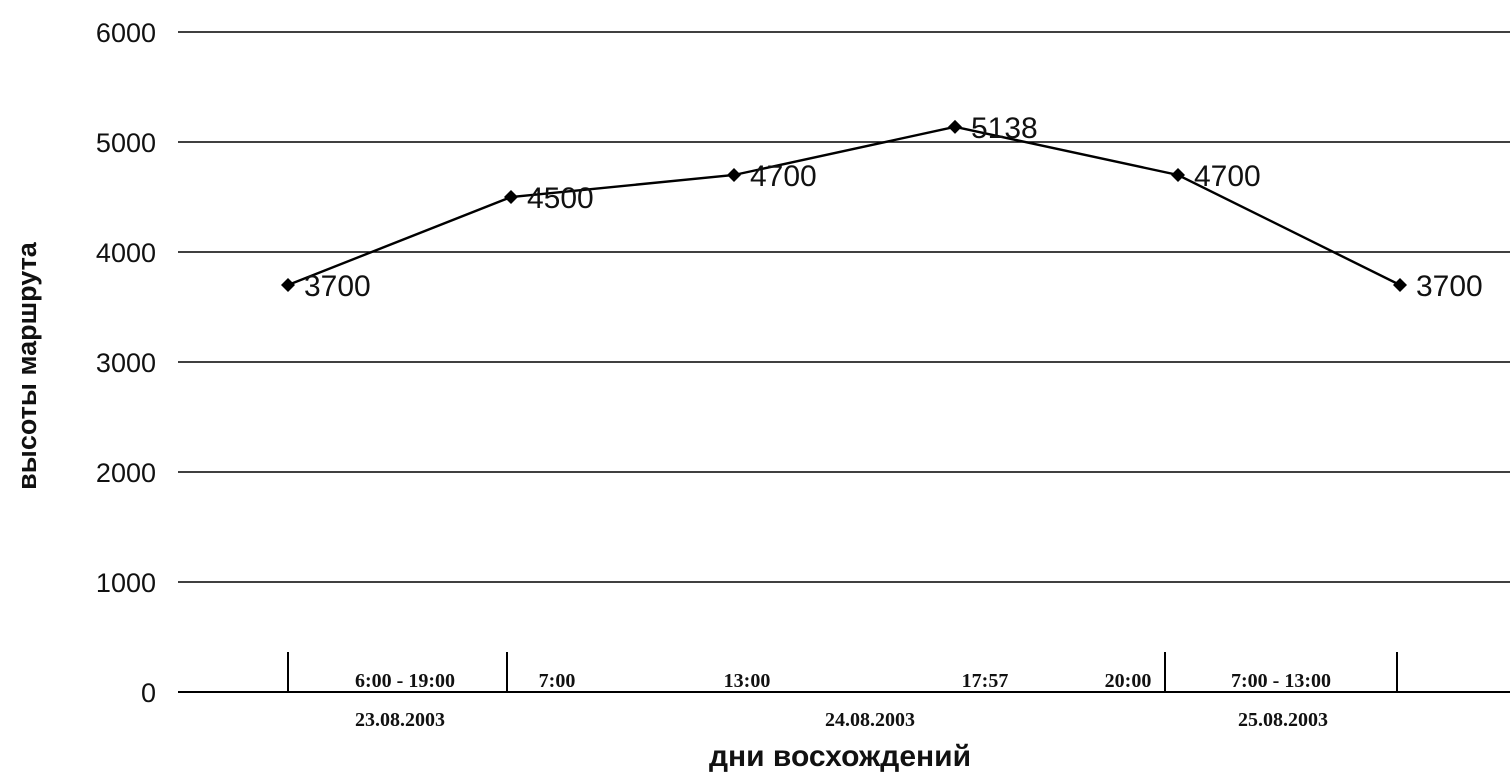  What do you see at coordinates (1281, 681) in the screenshot?
I see `category-label: 7:00 - 13:00` at bounding box center [1281, 681].